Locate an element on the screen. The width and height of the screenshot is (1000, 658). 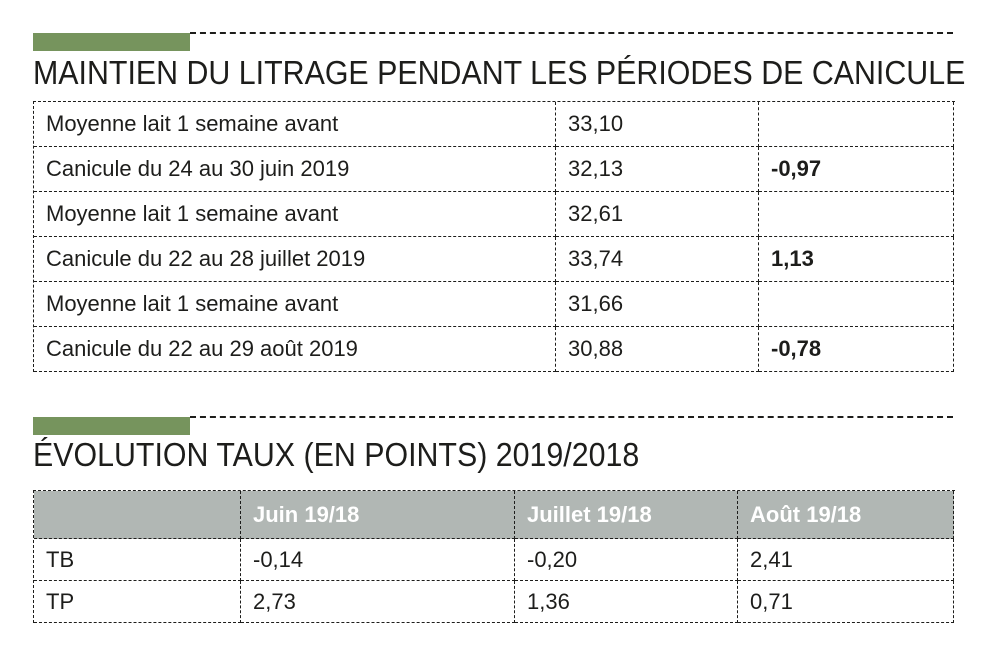
table-row-delta: 1,13 is located at coordinates (856, 259).